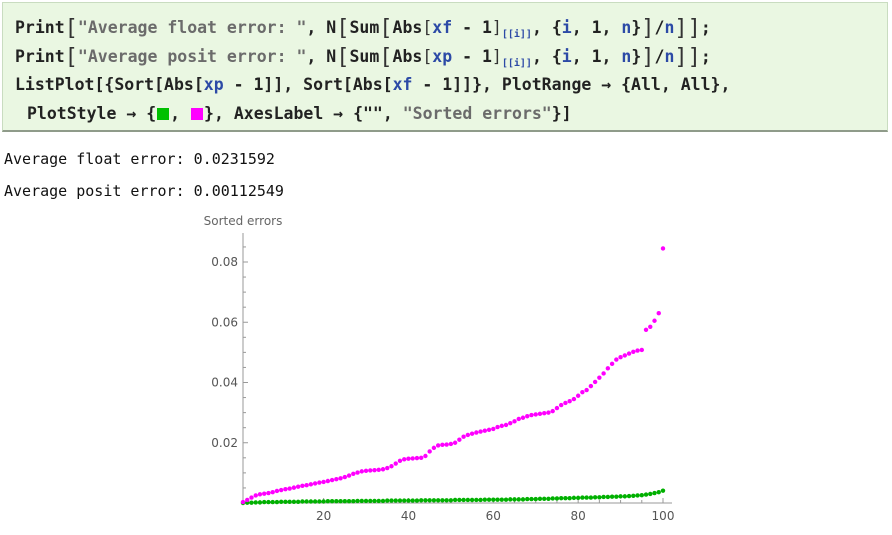 This screenshot has height=535, width=892. Describe the element at coordinates (180, 113) in the screenshot. I see `code-text: ,` at that location.